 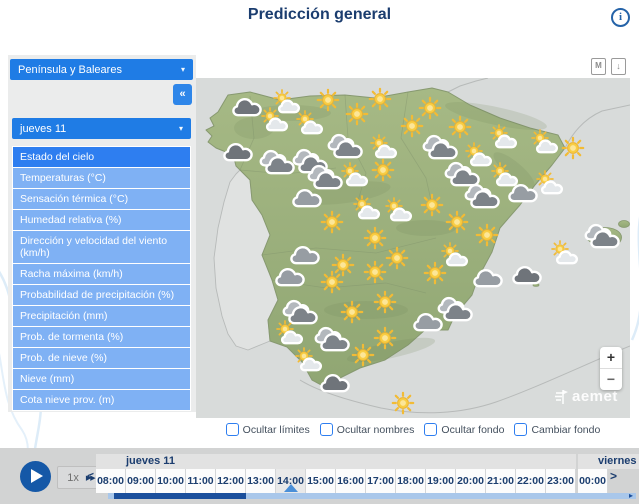 I want to click on map-option-checkbox: Ocultar límites, so click(x=267, y=429).